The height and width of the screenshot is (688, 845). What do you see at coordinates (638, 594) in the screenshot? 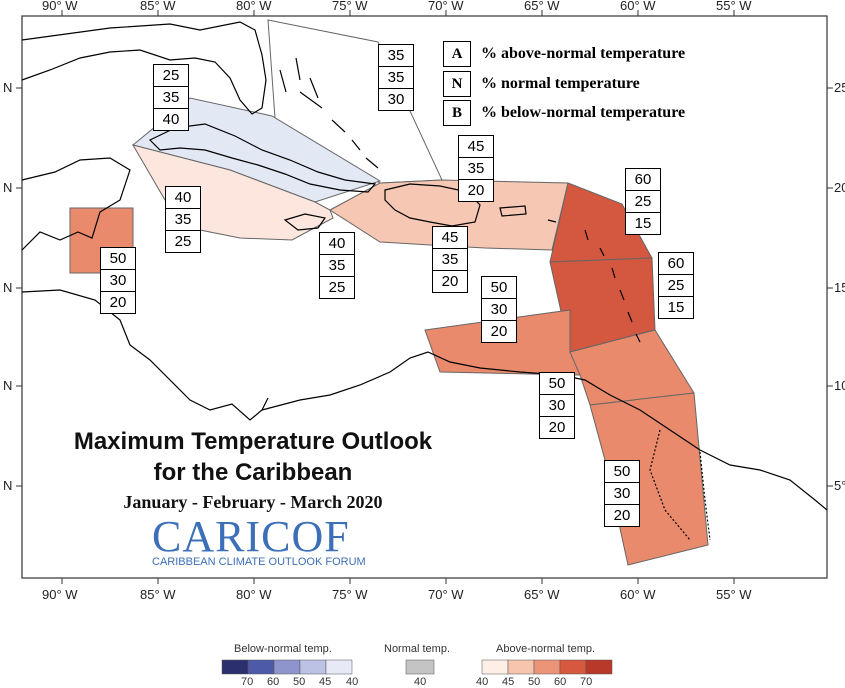
I see `lon-label-bottom: 60° W` at bounding box center [638, 594].